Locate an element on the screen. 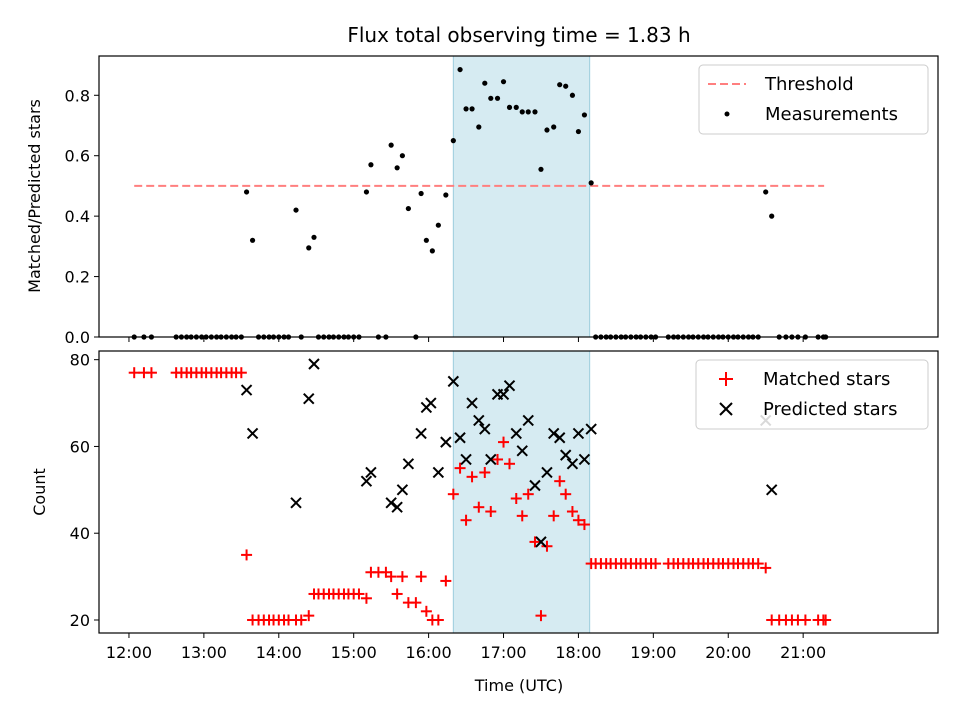  top-y-tick-label: 0.2 is located at coordinates (77, 277).